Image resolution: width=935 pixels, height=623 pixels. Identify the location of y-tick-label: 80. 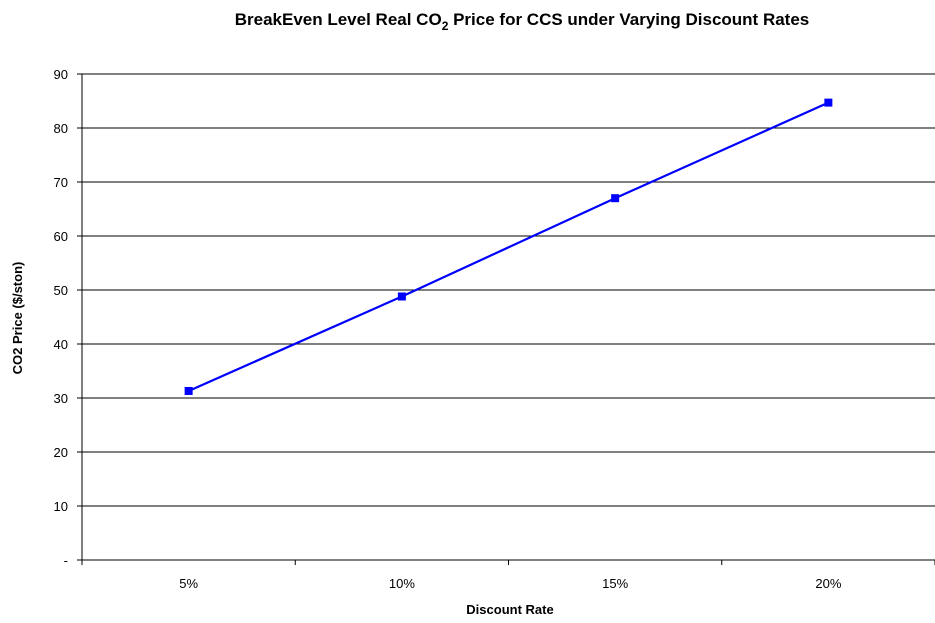
(61, 128).